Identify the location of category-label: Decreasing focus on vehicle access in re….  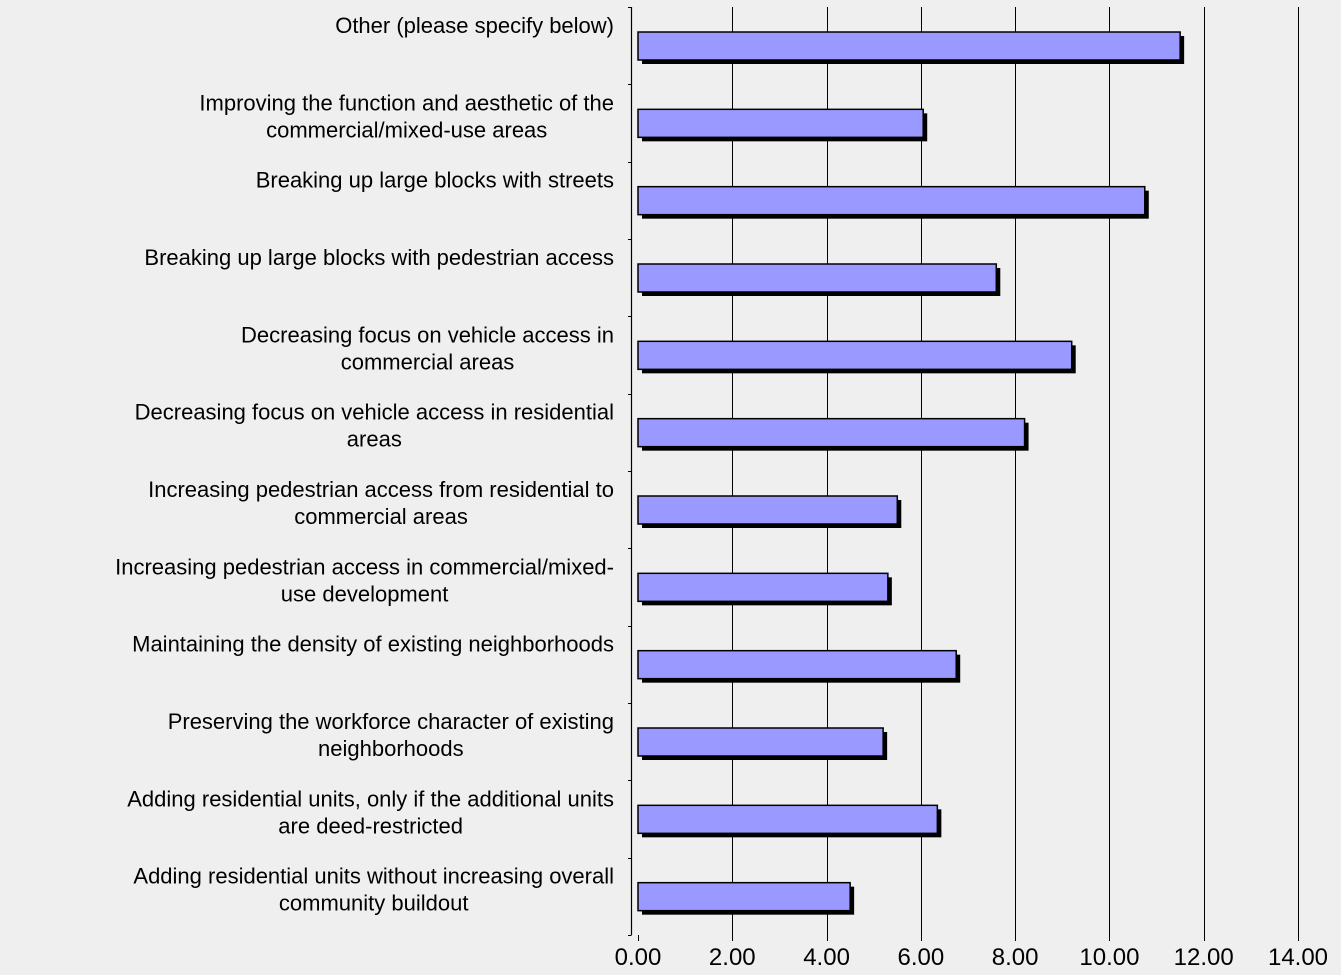
(374, 412).